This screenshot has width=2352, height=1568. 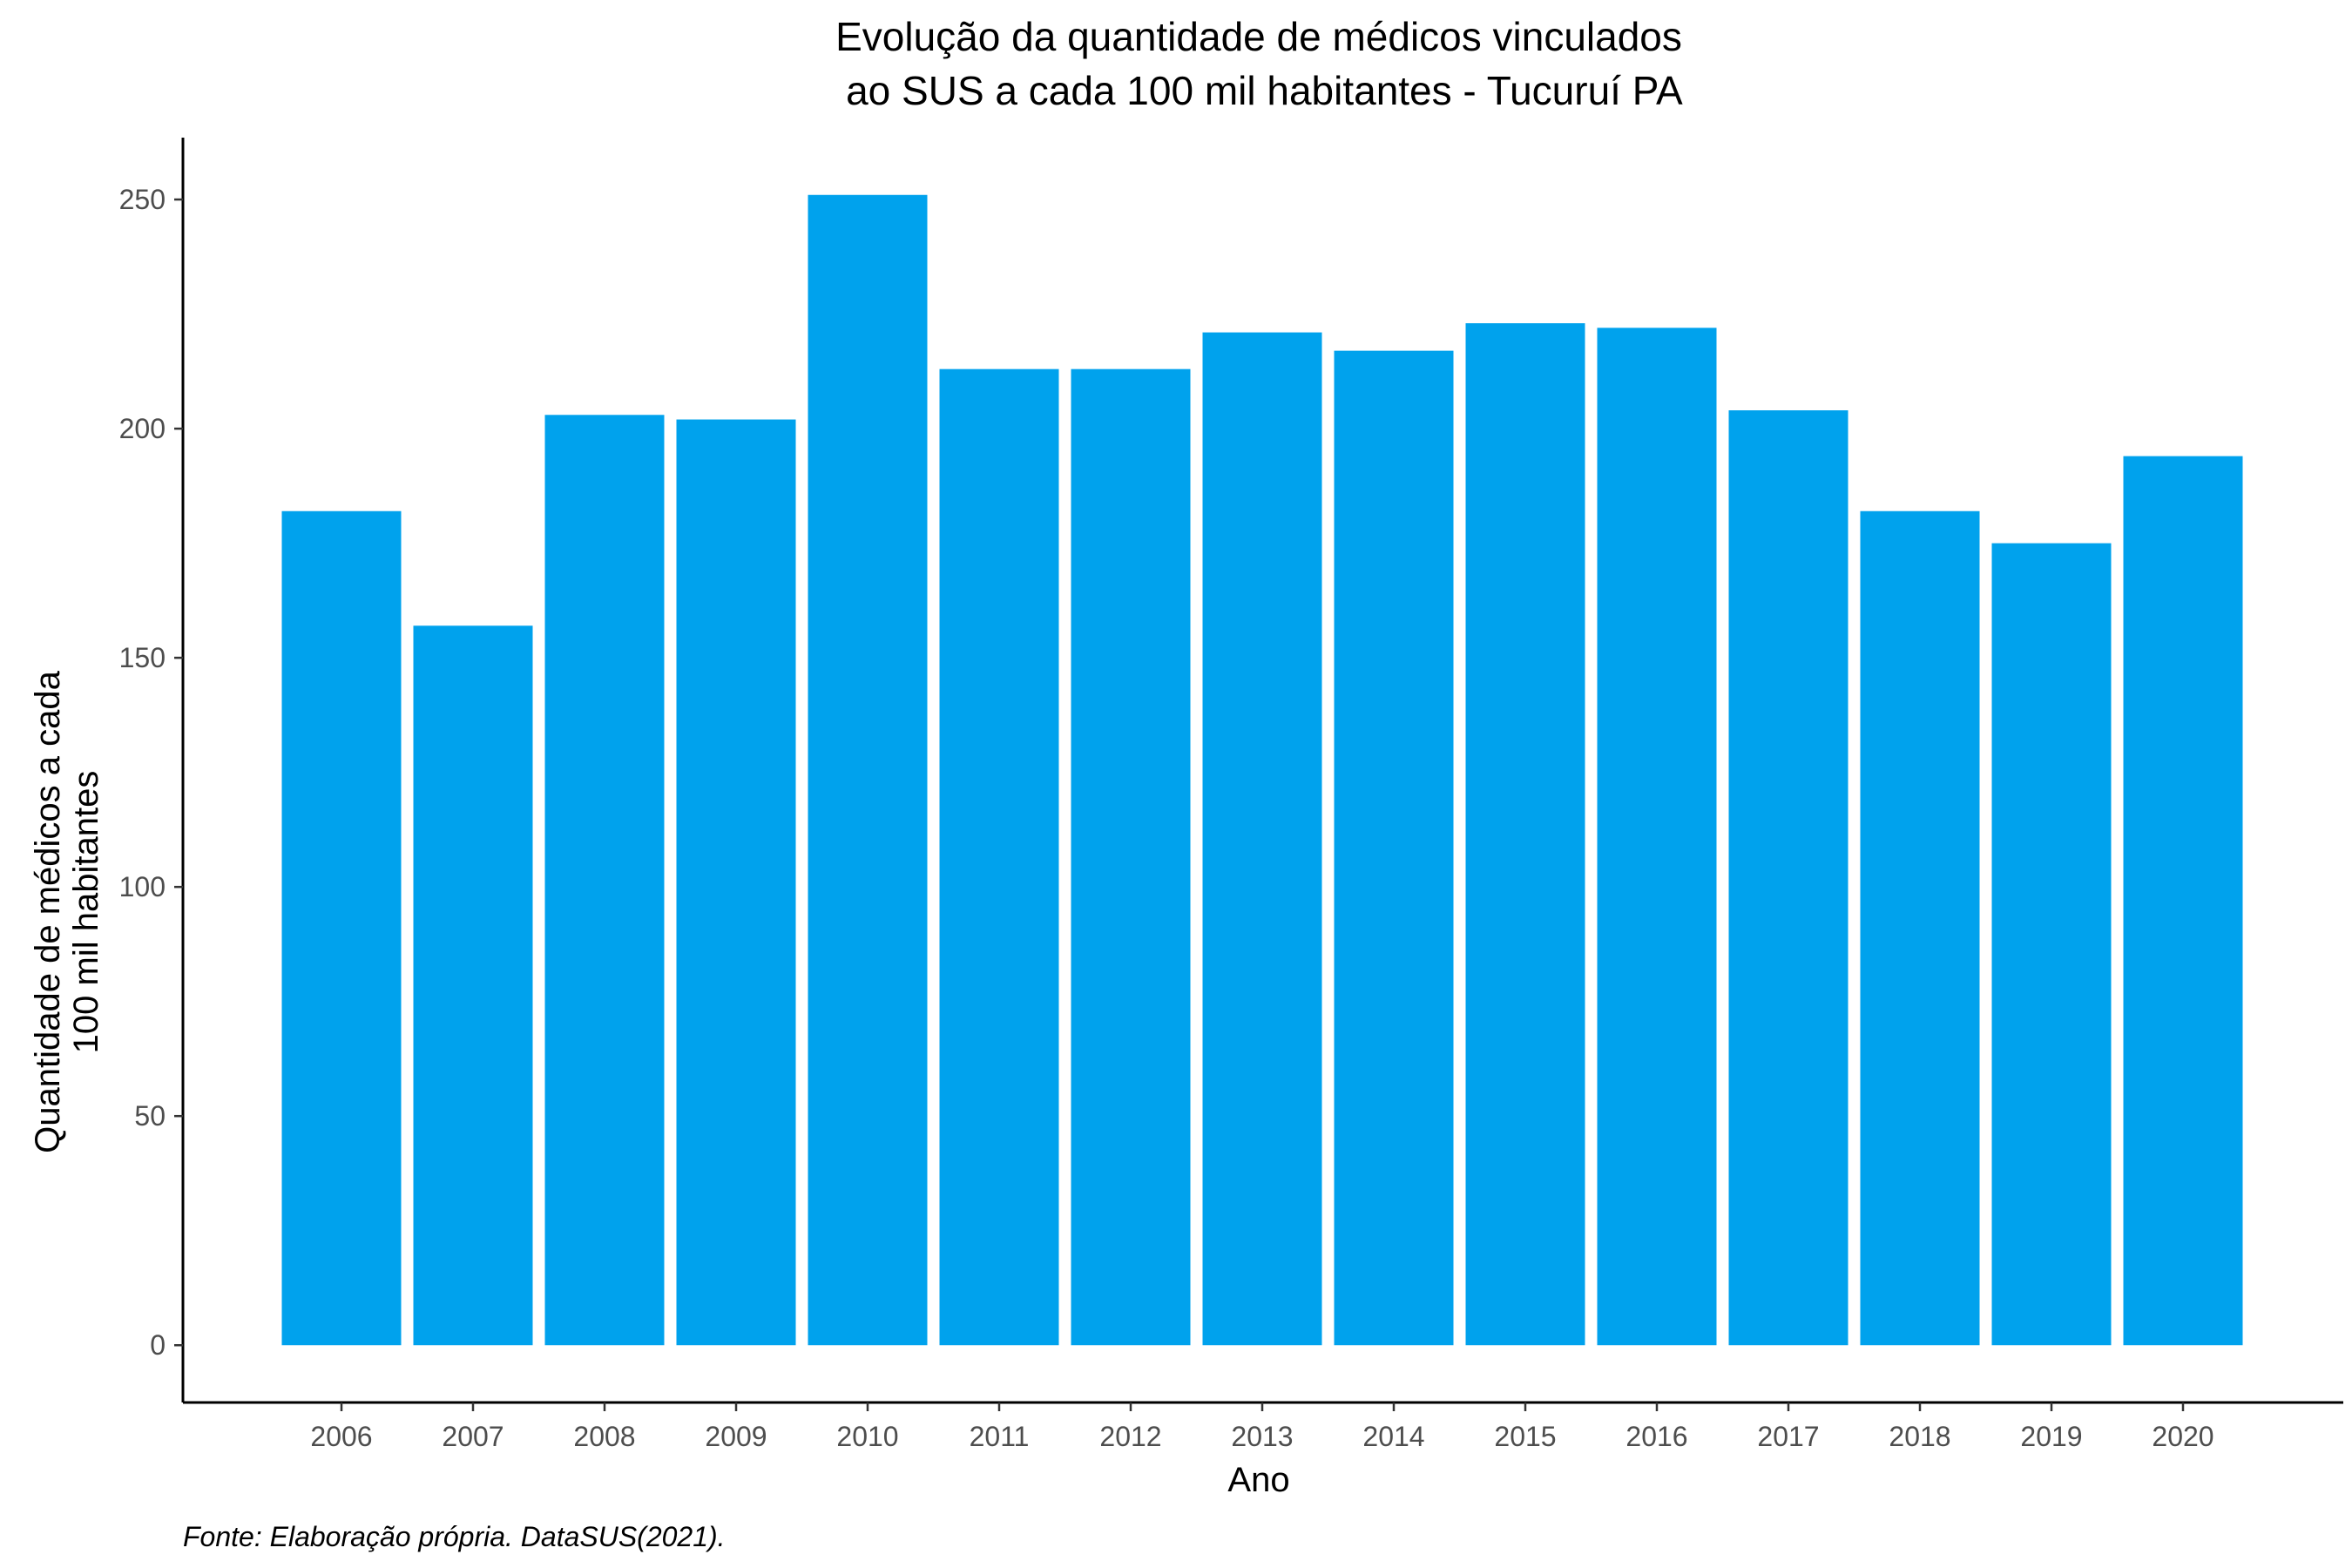 I want to click on x-tick-label-2019: 2019, so click(x=2051, y=1437).